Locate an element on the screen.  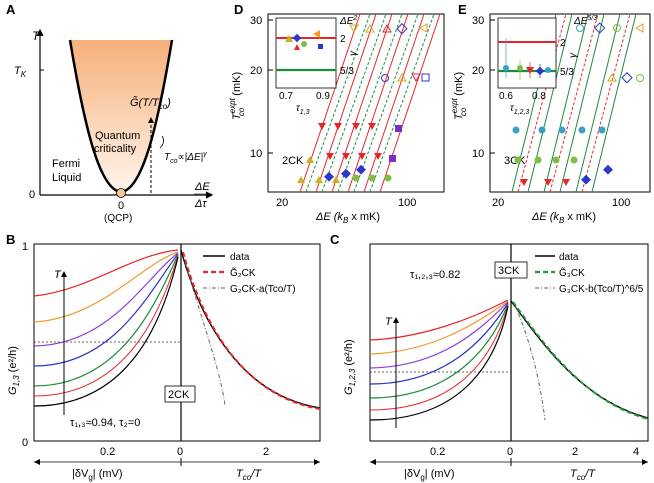
panel-b-letter: B is located at coordinates (10, 239).